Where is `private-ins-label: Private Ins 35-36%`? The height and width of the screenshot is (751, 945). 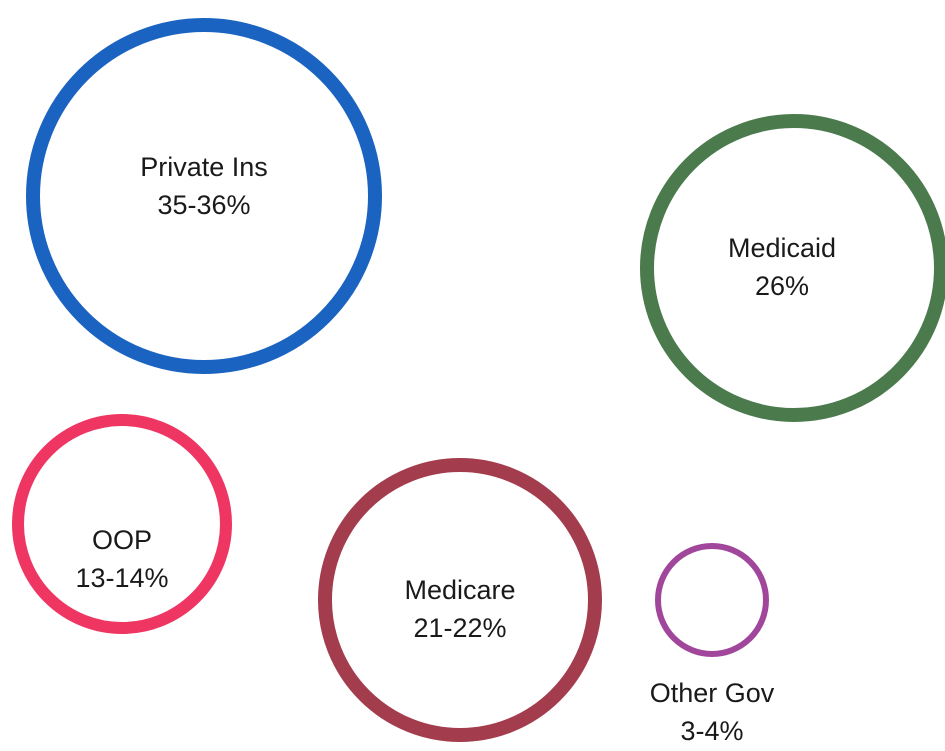
private-ins-label: Private Ins 35-36% is located at coordinates (204, 186).